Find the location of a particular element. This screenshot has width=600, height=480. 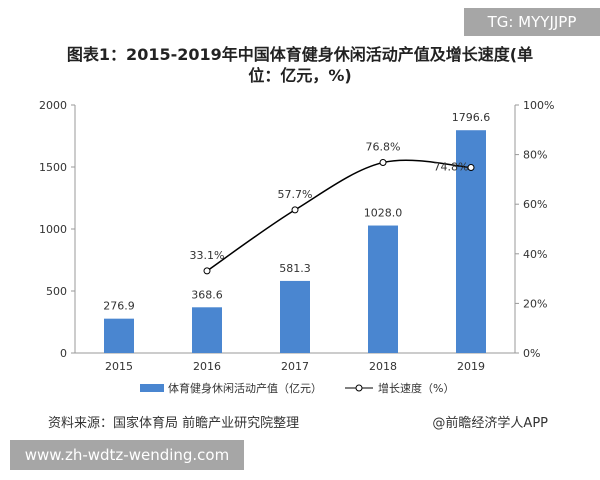

bar-label: 581.3 is located at coordinates (295, 268).